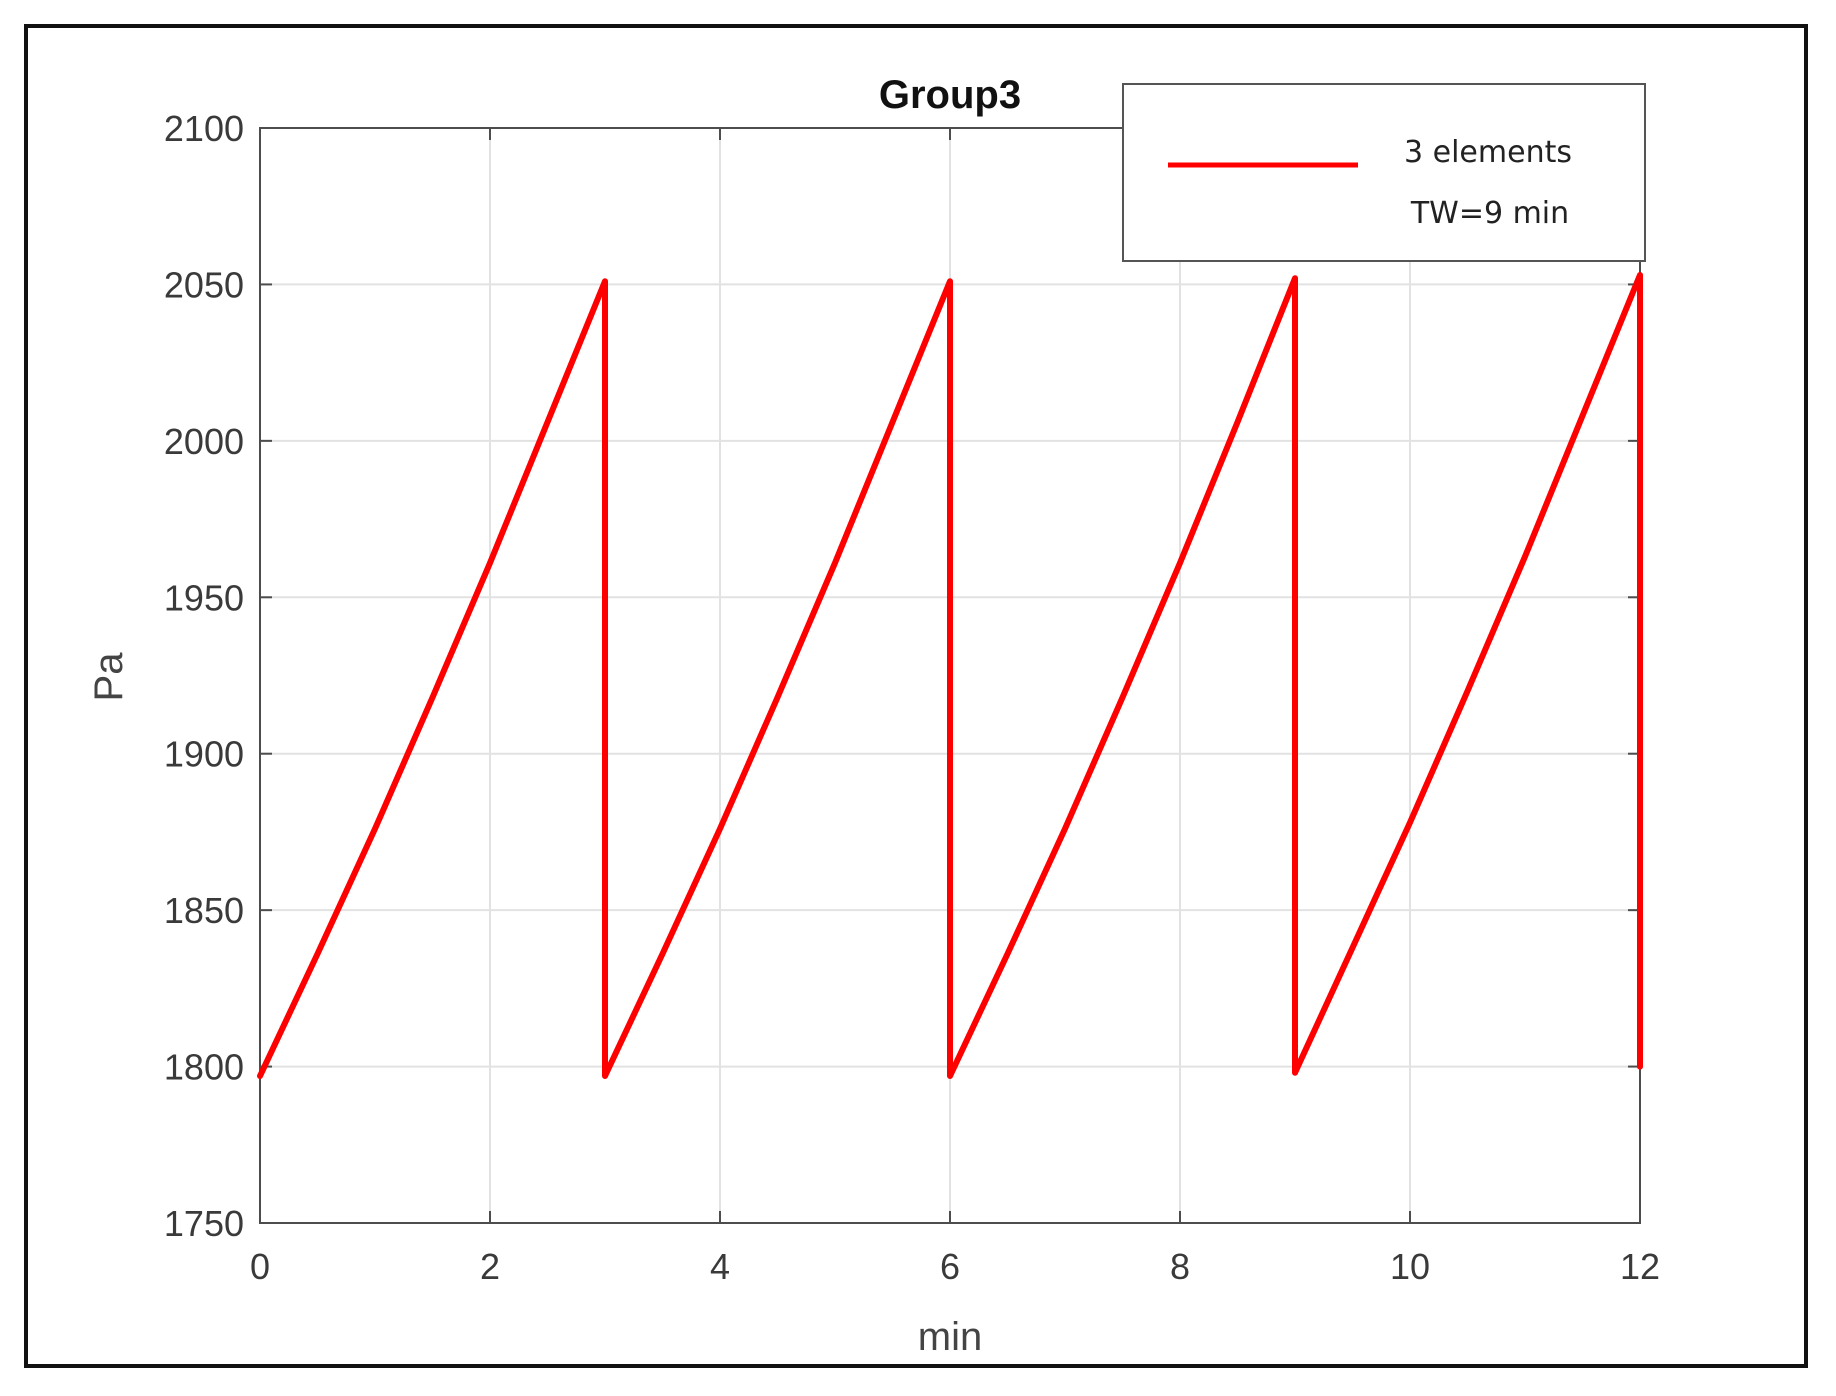  I want to click on x-axis-label: min, so click(950, 1337).